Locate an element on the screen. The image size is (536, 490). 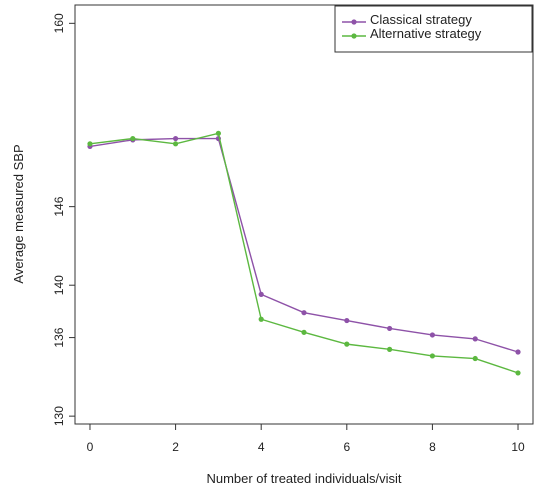
x-tick-label: 4 is located at coordinates (261, 447).